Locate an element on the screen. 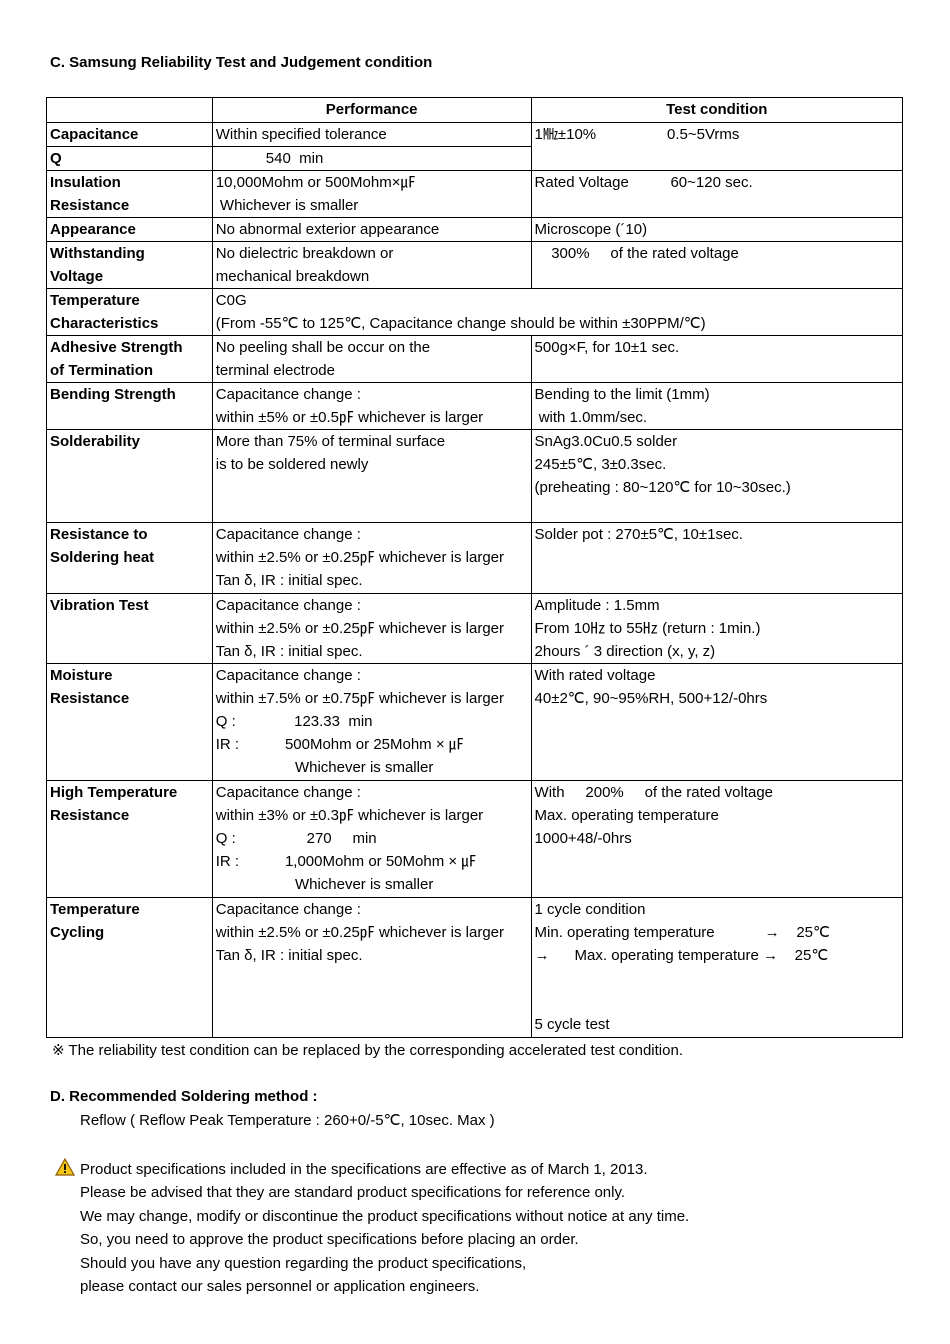 The height and width of the screenshot is (1344, 950). test-condition-cell: 500g×F, for 10±1 sec. is located at coordinates (717, 359).